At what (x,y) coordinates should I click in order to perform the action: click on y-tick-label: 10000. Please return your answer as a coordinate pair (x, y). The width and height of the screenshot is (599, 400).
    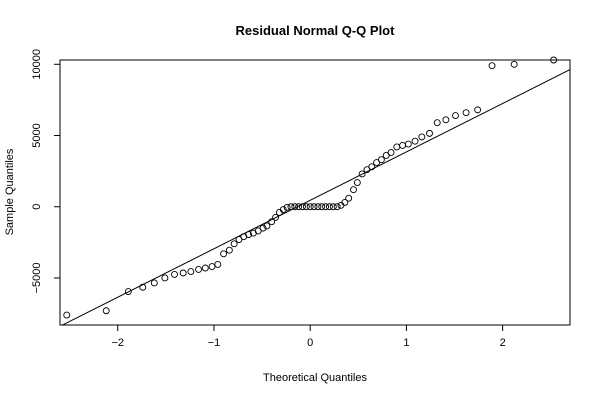
    Looking at the image, I should click on (37, 64).